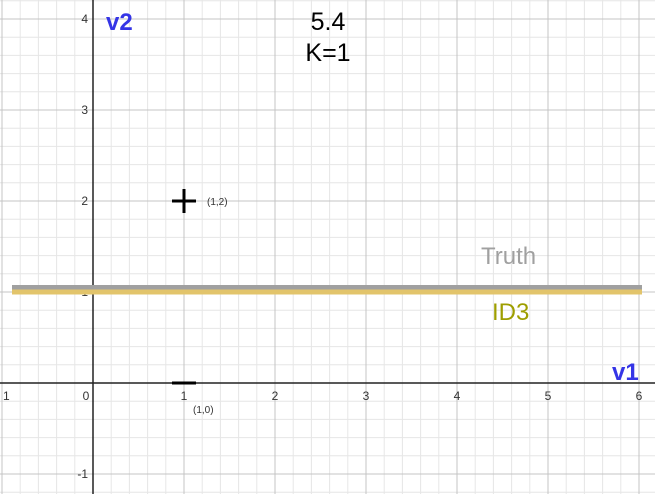 The width and height of the screenshot is (655, 494). I want to click on line-label-id3: ID3, so click(510, 312).